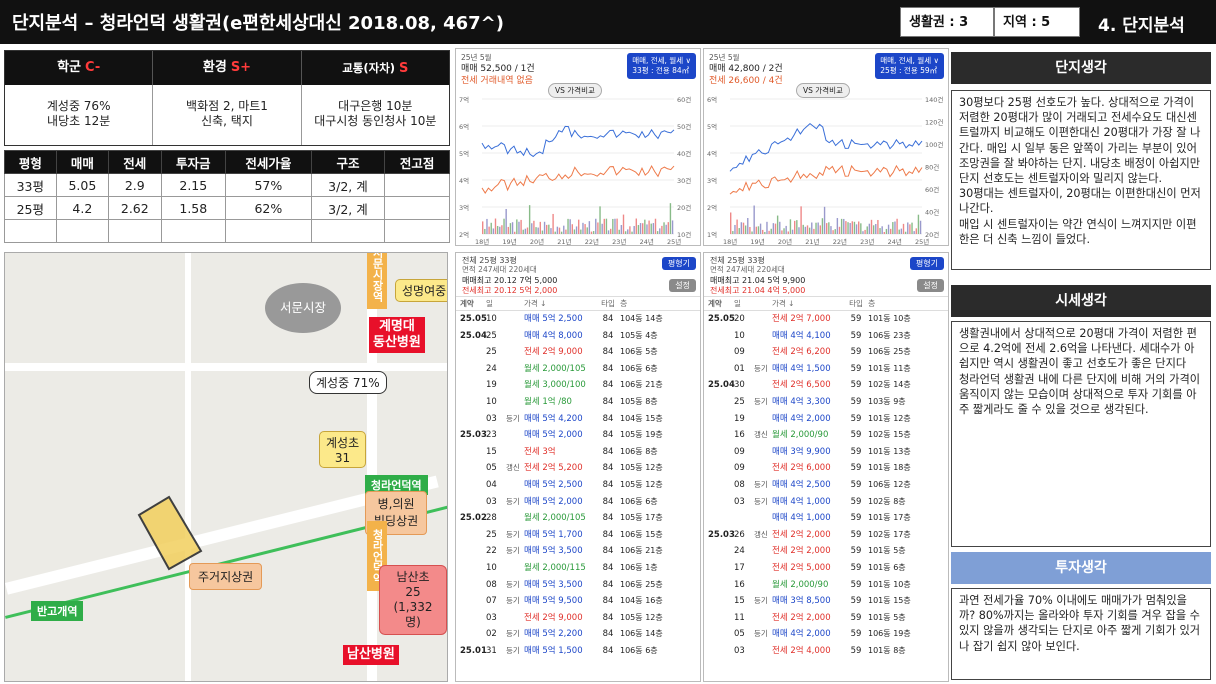  Describe the element at coordinates (826, 352) in the screenshot. I see `transaction-row: 09 전세 2억 6,200 59 106동 25층` at that location.